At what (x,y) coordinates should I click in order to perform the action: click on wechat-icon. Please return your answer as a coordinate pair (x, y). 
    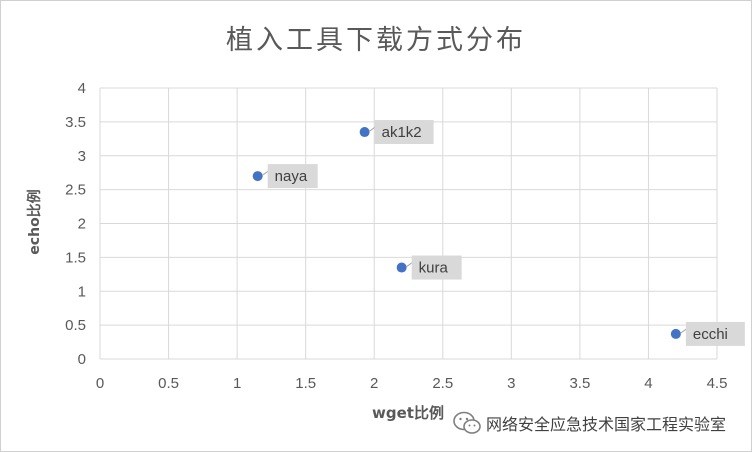
    Looking at the image, I should click on (467, 422).